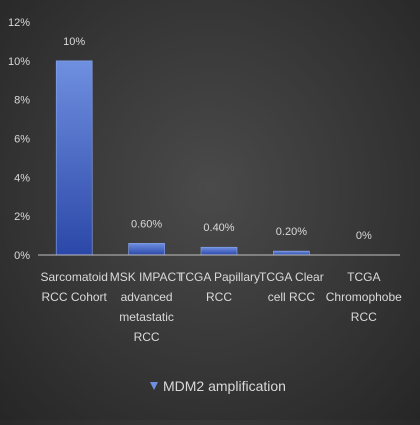 The height and width of the screenshot is (425, 420). I want to click on data-label: 0.40%, so click(218, 228).